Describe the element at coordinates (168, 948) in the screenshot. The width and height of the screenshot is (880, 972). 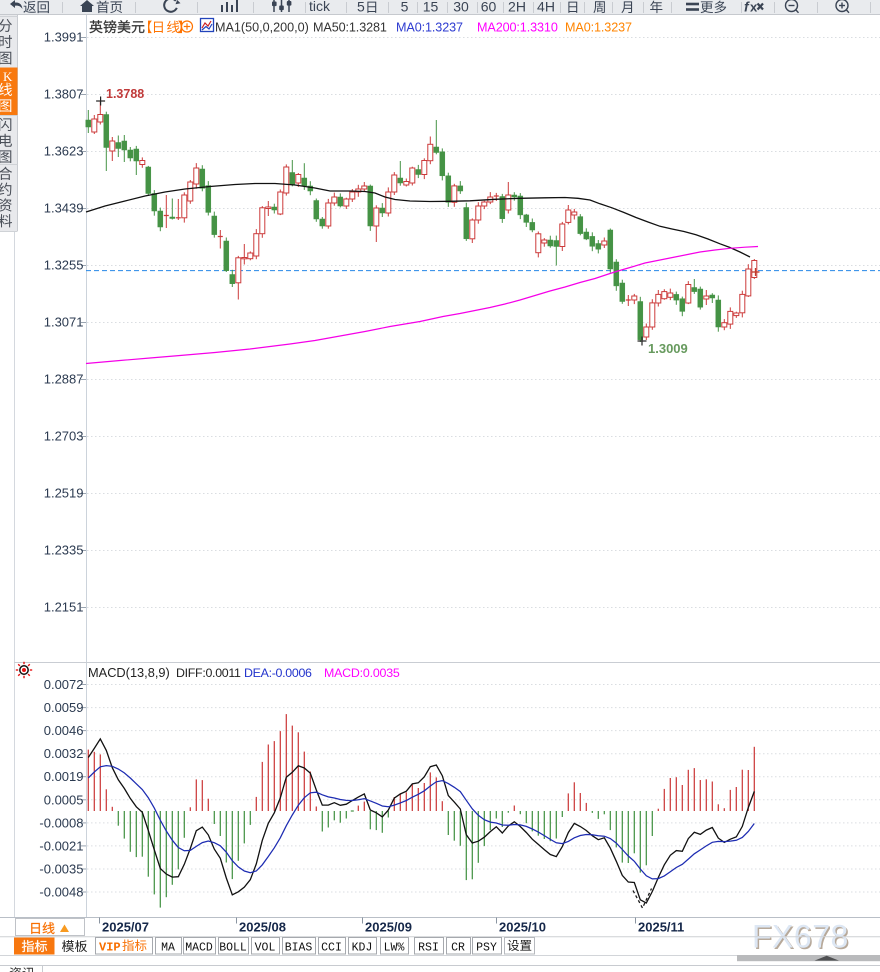
I see `svg-text: MA` at that location.